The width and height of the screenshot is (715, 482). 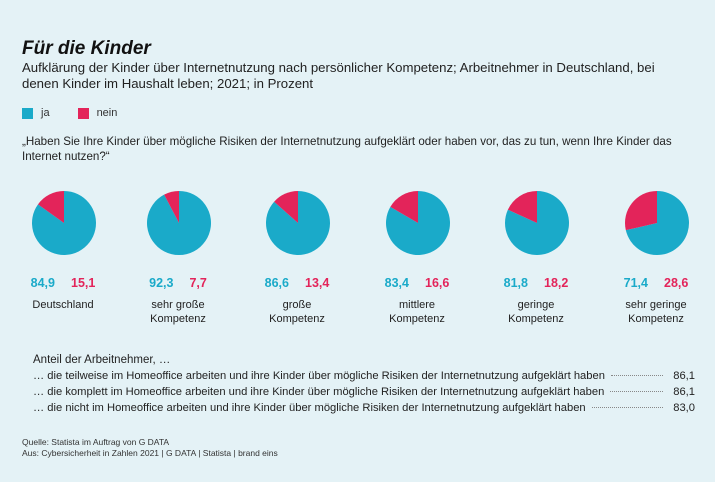 What do you see at coordinates (396, 283) in the screenshot?
I see `pie-value-ja: 83,4` at bounding box center [396, 283].